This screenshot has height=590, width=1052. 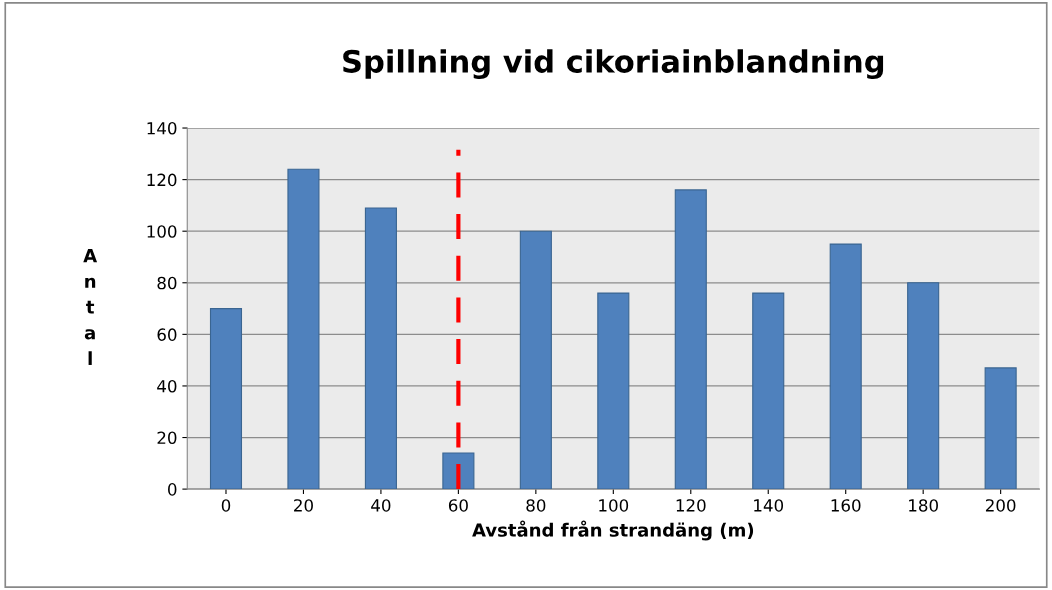 What do you see at coordinates (167, 438) in the screenshot?
I see `y-tick-label: 20` at bounding box center [167, 438].